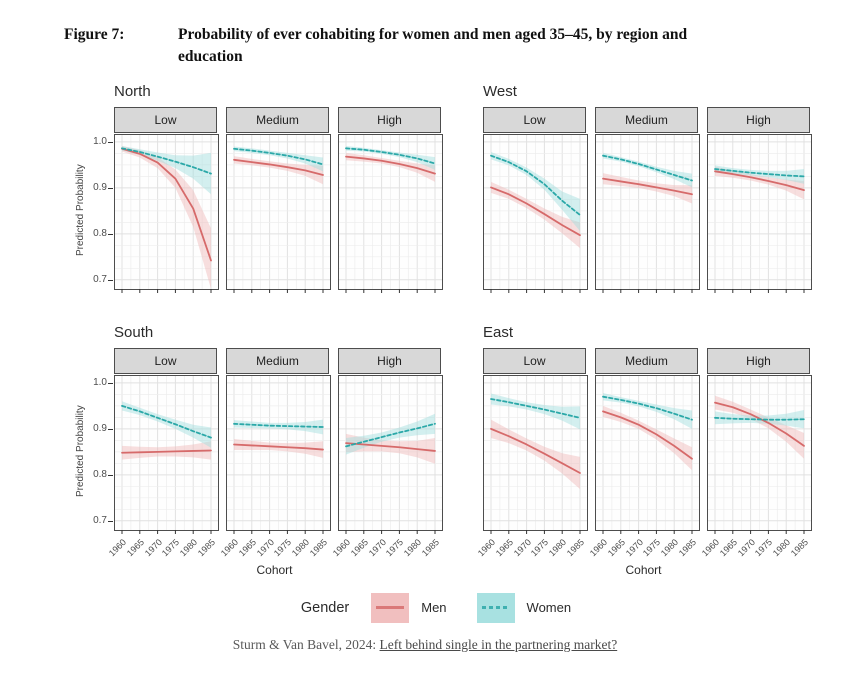  What do you see at coordinates (134, 332) in the screenshot?
I see `region-title-south: South` at bounding box center [134, 332].